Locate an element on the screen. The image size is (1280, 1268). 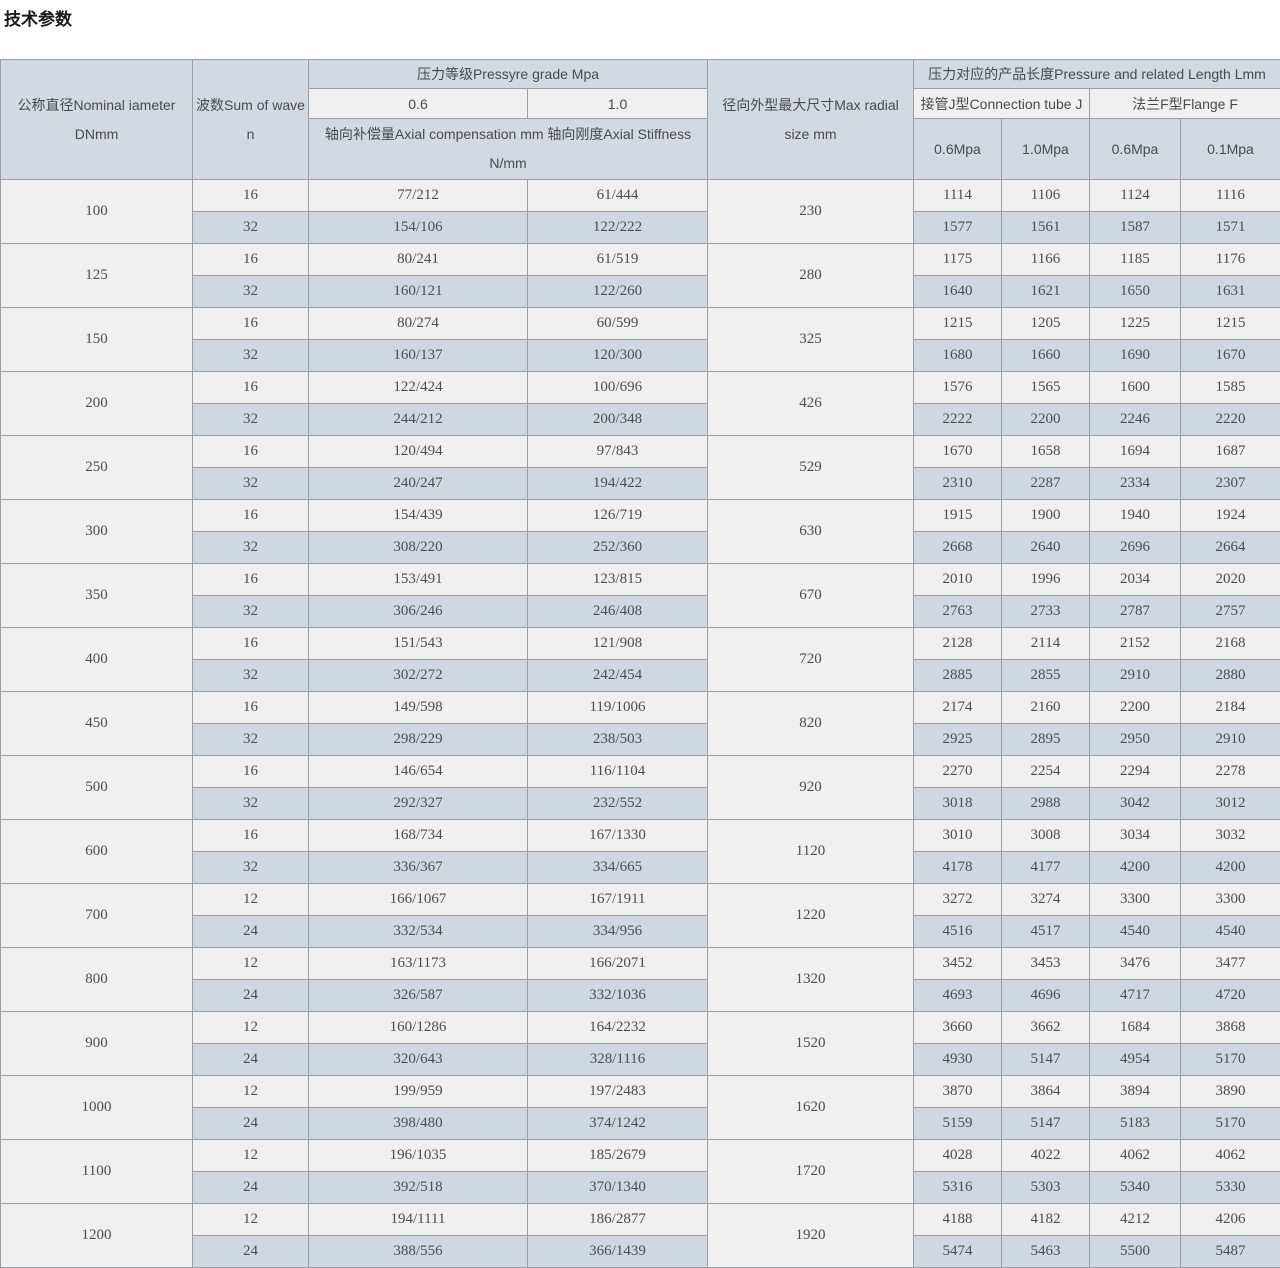
radial-size-cell: 670 is located at coordinates (811, 596).